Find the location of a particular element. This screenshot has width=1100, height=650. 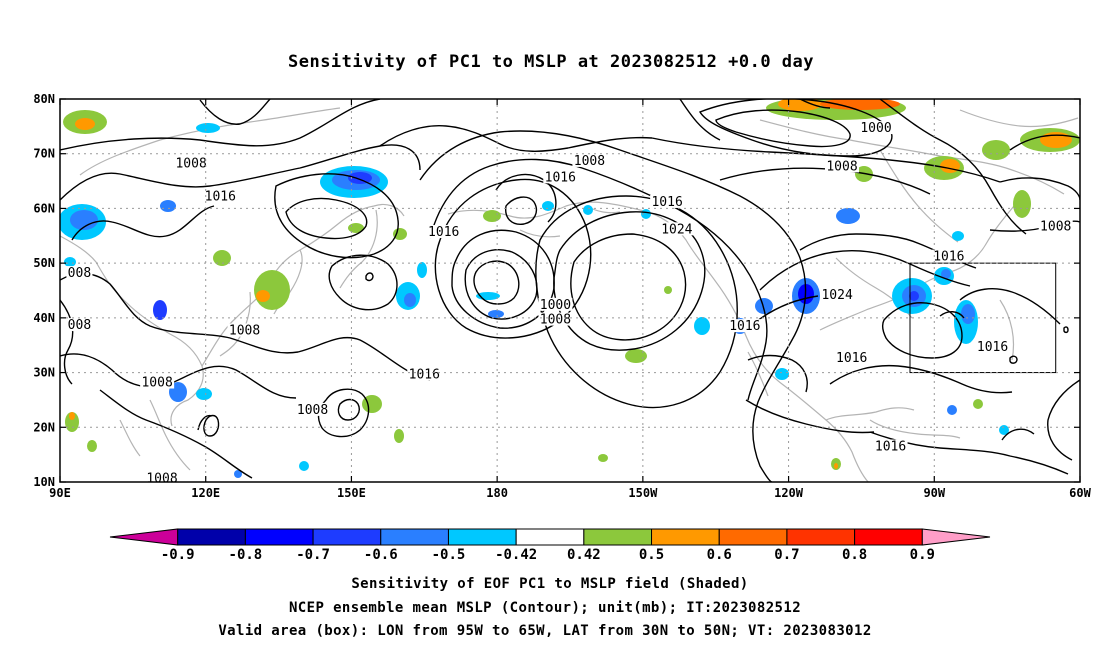

lon-tick-label: 60W is located at coordinates (1080, 493).